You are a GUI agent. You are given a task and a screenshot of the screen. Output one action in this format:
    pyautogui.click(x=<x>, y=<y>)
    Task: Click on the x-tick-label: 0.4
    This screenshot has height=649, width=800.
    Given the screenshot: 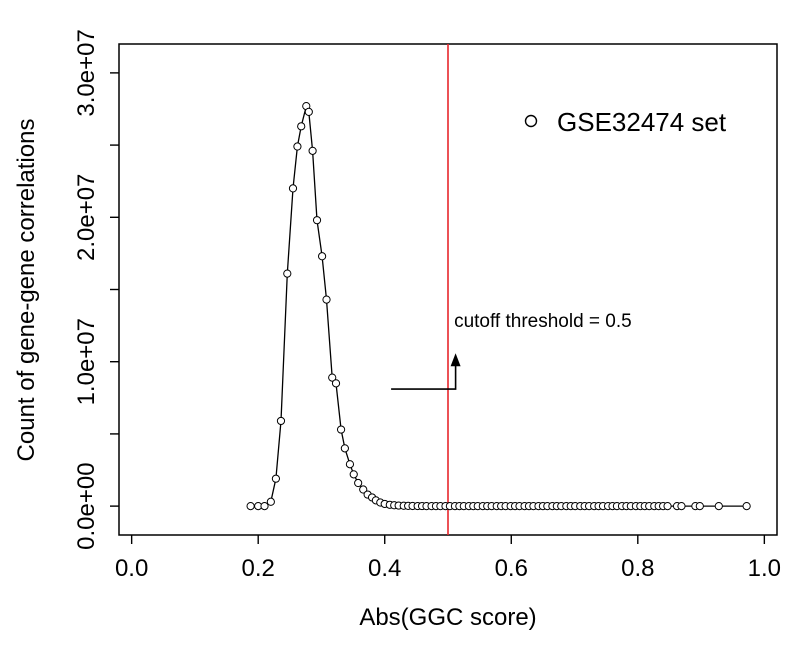 What is the action you would take?
    pyautogui.click(x=384, y=568)
    